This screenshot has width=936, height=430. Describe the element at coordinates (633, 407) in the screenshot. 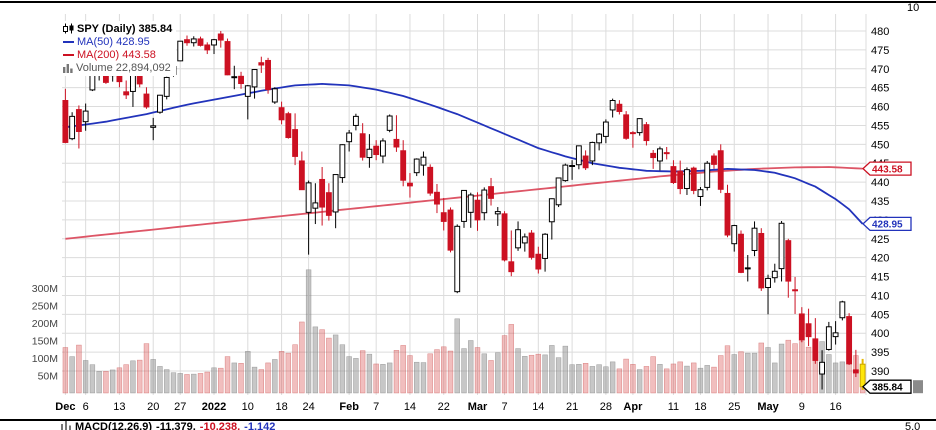

I see `svg-text: Apr` at that location.